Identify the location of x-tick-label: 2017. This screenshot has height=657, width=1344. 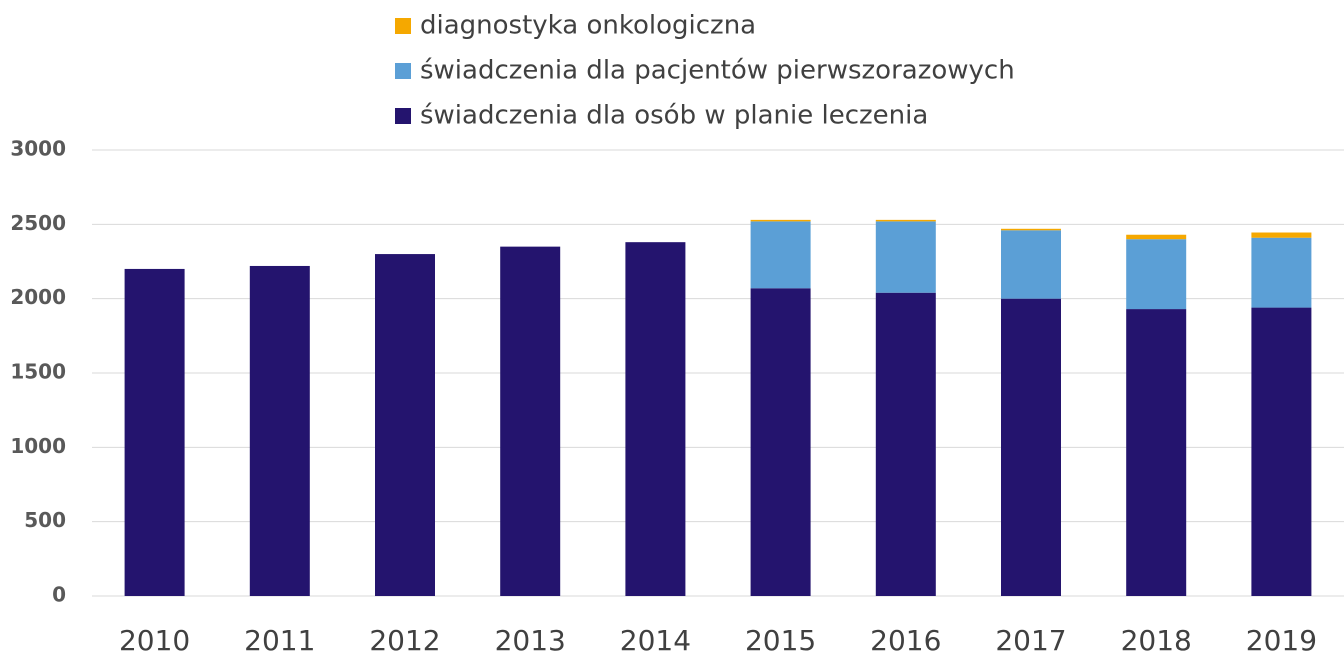
(1030, 640).